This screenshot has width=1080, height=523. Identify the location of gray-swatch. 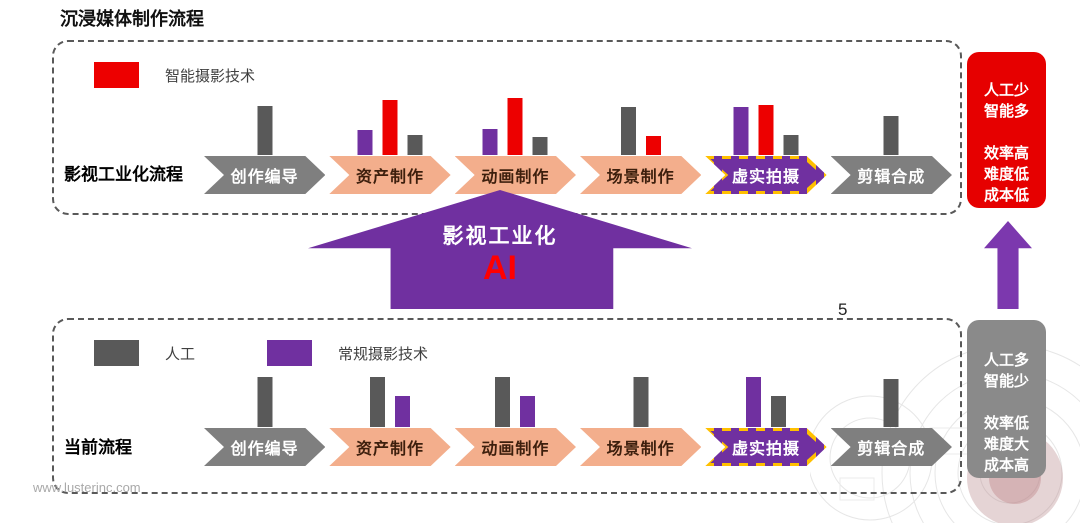
(116, 353).